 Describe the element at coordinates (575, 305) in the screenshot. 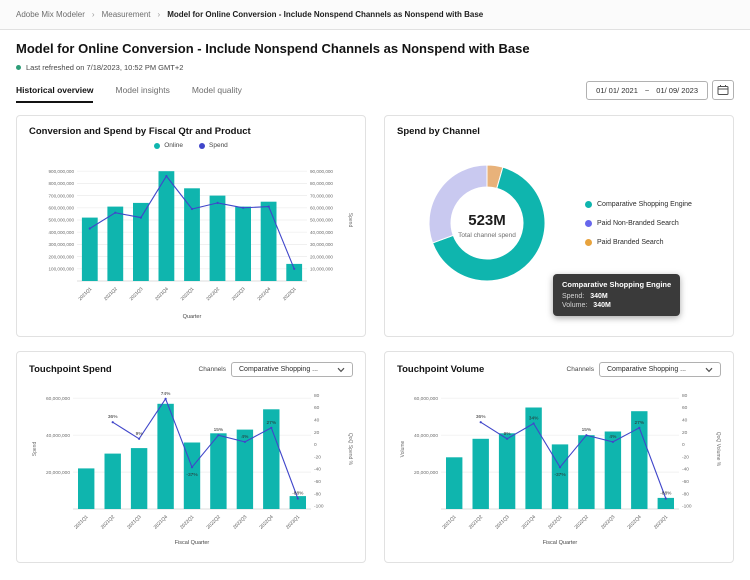

I see `tooltip-row-label: Volume:` at that location.